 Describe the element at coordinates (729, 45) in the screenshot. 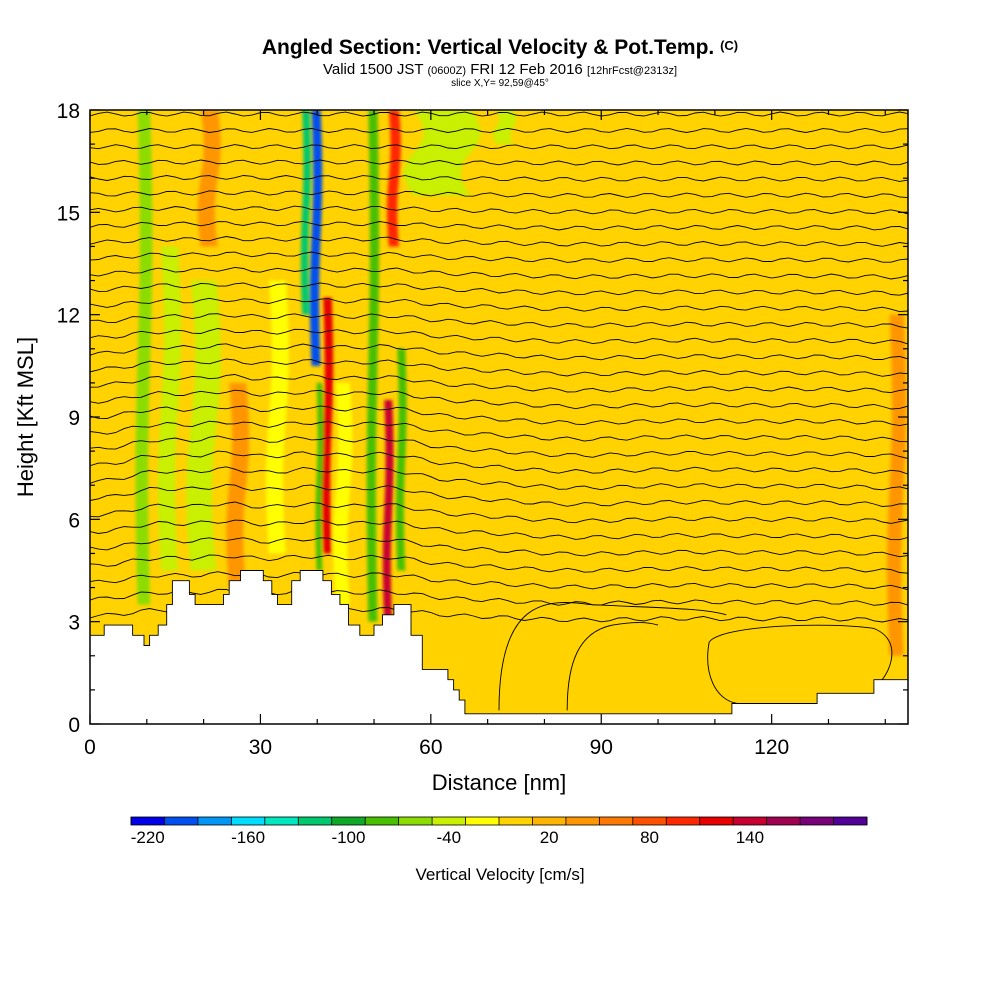

I see `chart-title-tag: (C)` at that location.